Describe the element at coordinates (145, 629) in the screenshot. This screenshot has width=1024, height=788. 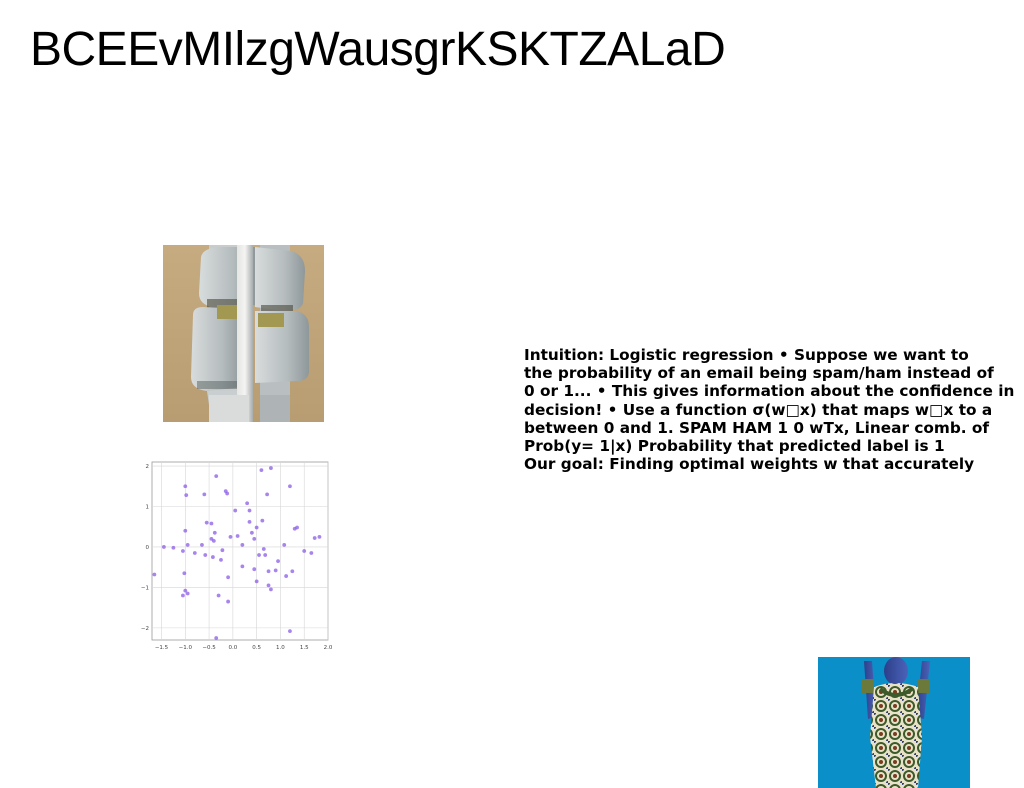
I see `y-tick-label: −2` at that location.